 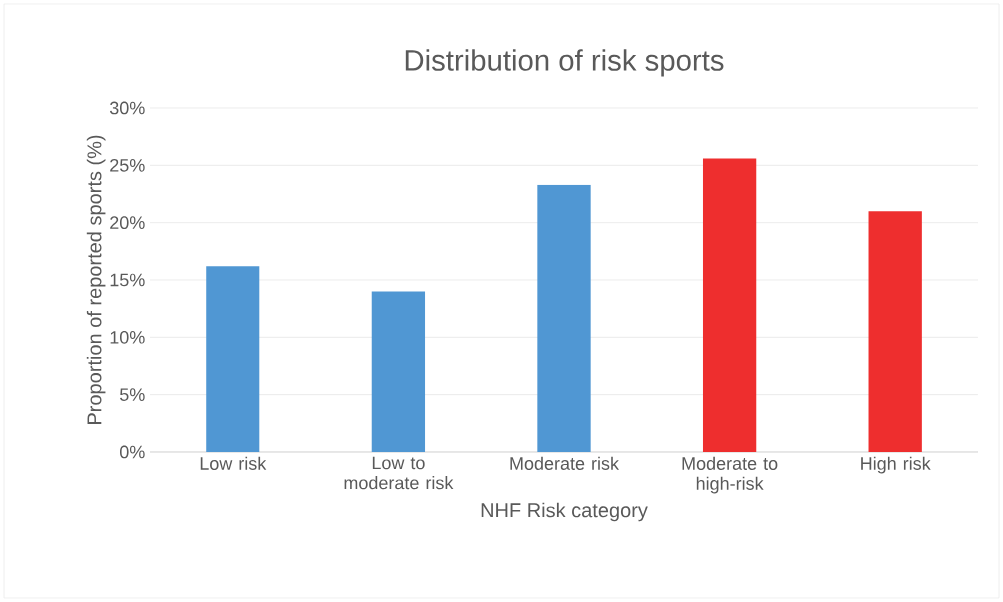 I want to click on y-tick-label: 0%, so click(x=132, y=452).